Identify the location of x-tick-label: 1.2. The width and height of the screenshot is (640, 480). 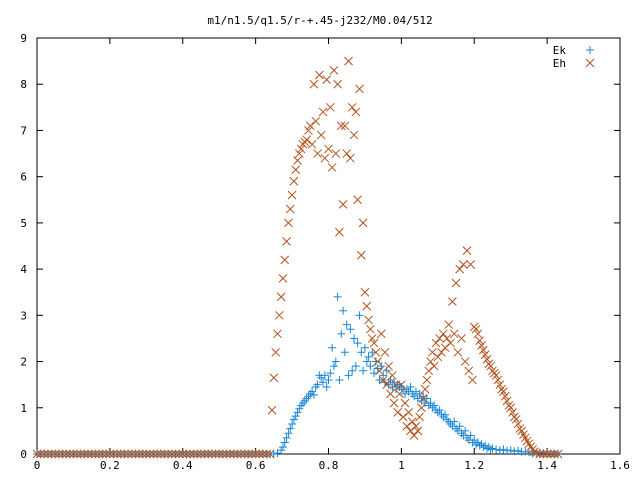
(474, 465).